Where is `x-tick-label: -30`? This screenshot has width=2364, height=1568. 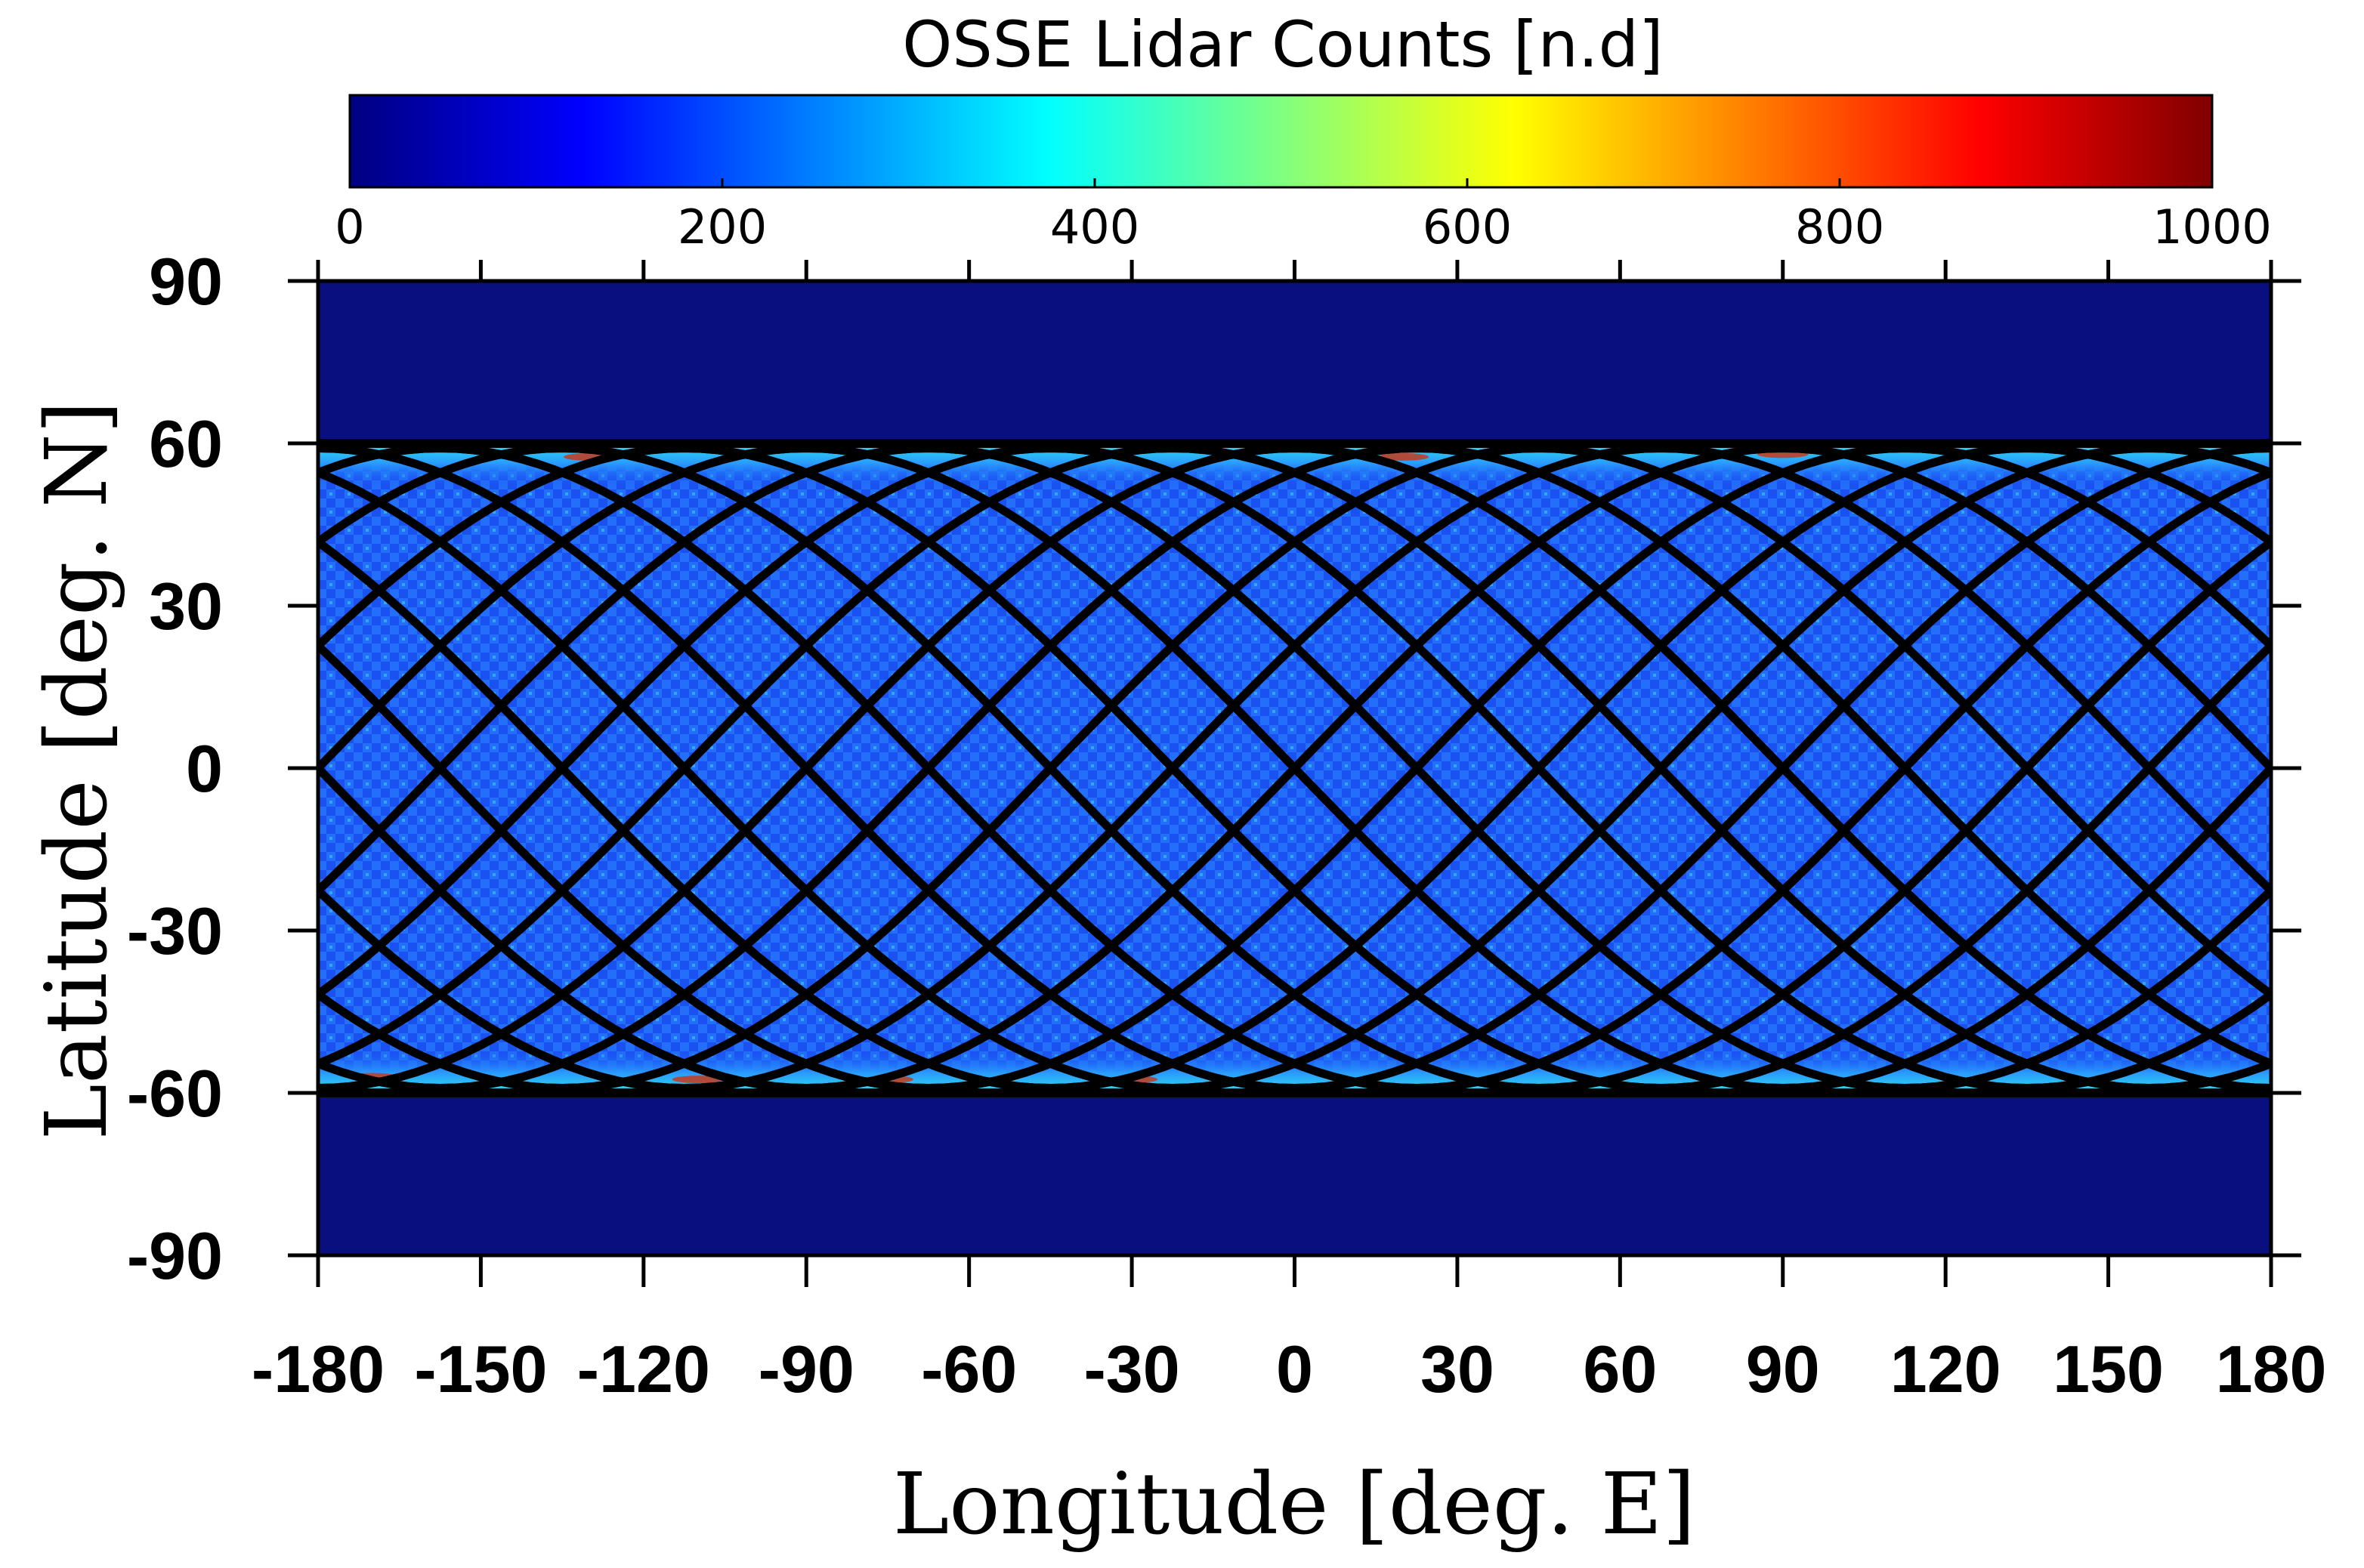
x-tick-label: -30 is located at coordinates (1131, 1369).